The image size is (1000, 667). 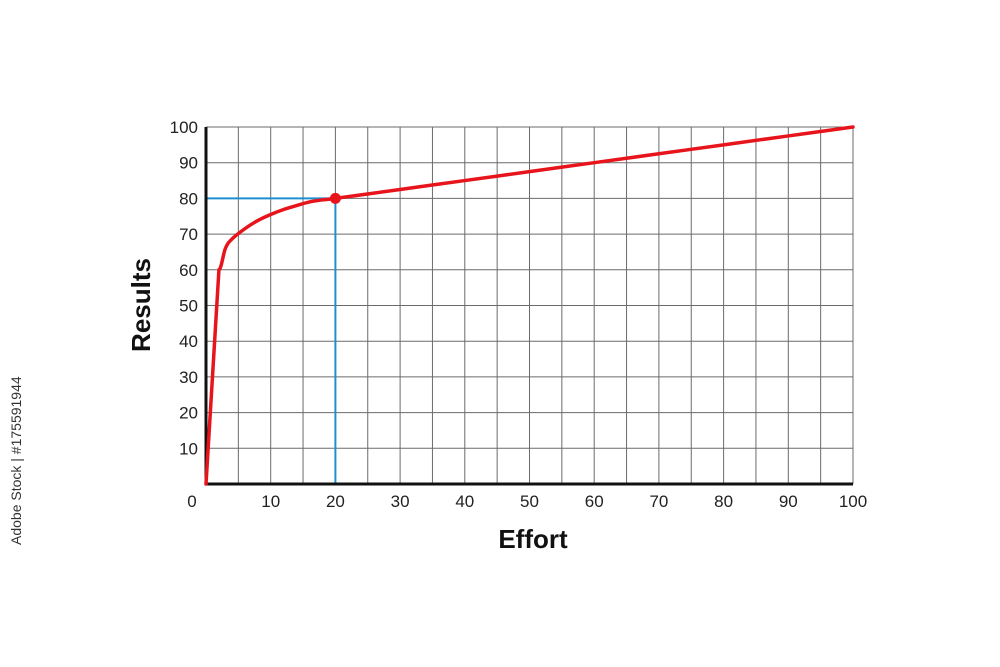 What do you see at coordinates (533, 539) in the screenshot?
I see `x-axis-title: Effort` at bounding box center [533, 539].